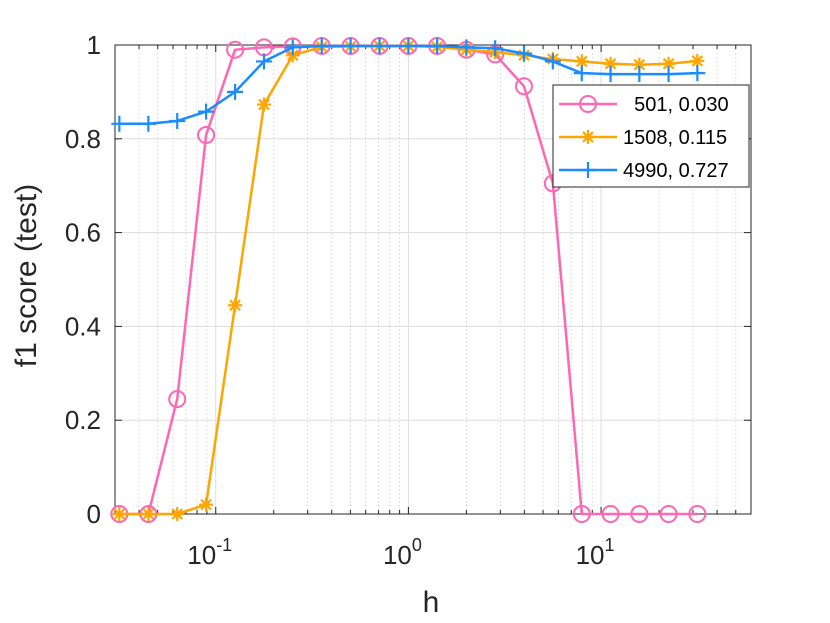 The image size is (830, 623). I want to click on x-axis-title: h, so click(431, 602).